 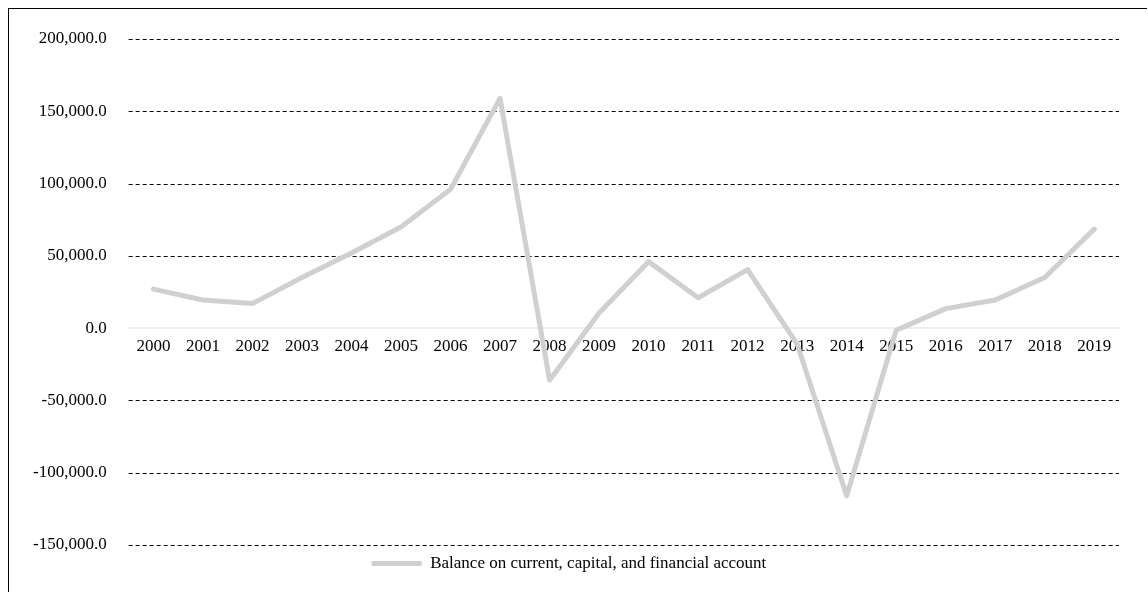 I want to click on x-tick-label: 2005, so click(x=401, y=345).